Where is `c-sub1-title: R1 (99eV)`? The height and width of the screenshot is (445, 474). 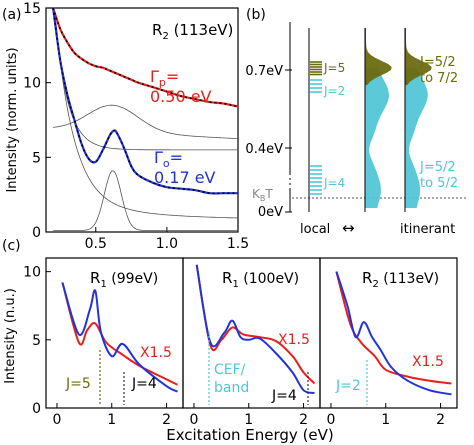 c-sub1-title: R1 (99eV) is located at coordinates (124, 279).